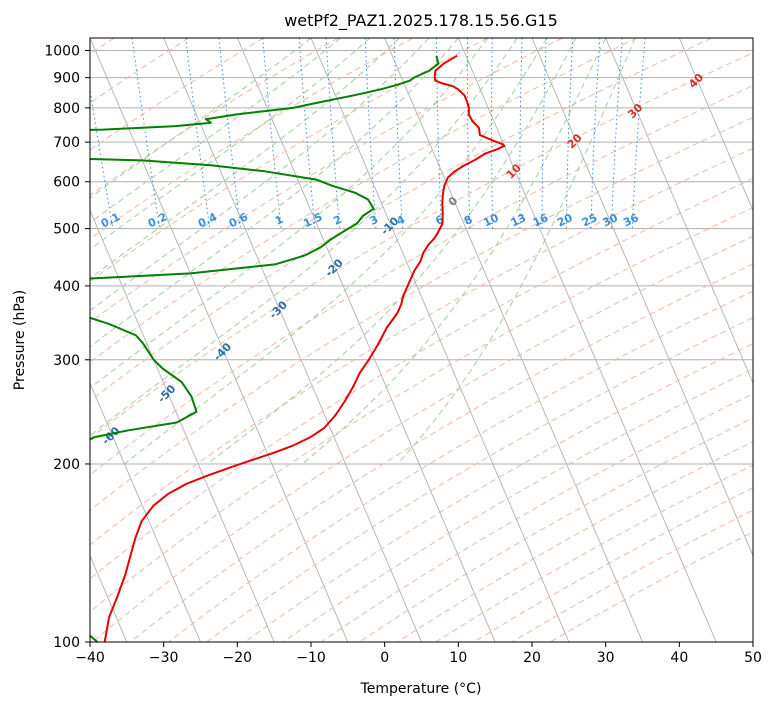 The height and width of the screenshot is (712, 775). I want to click on y-tick-label: 200, so click(66, 465).